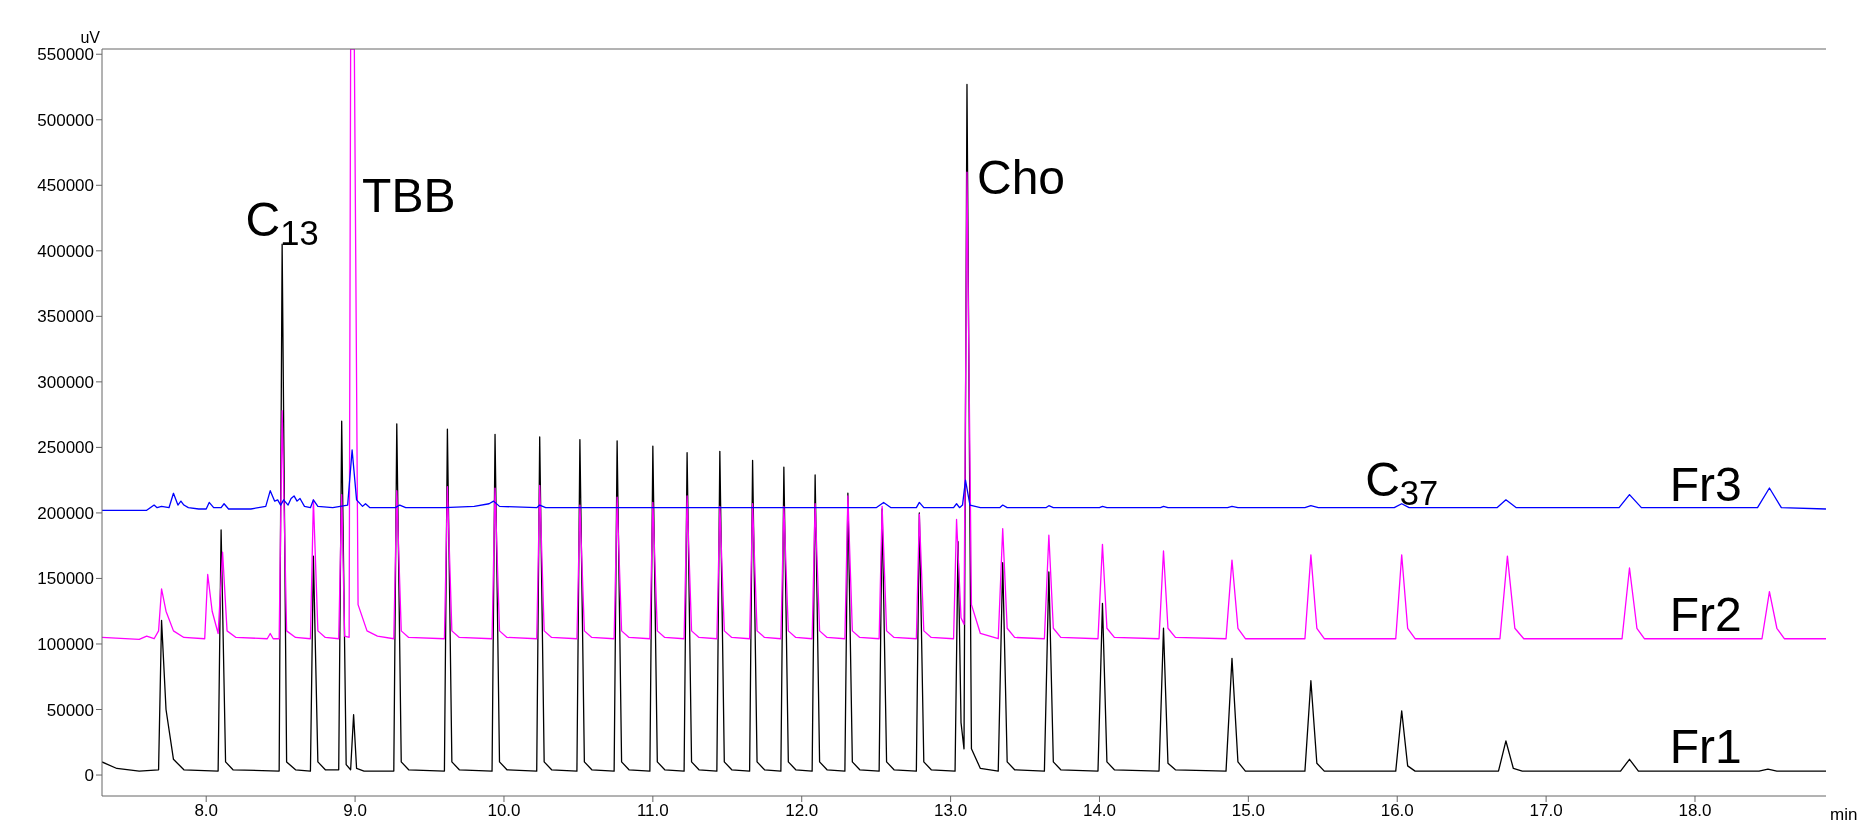  Describe the element at coordinates (1402, 482) in the screenshot. I see `annotation: C$_{37}$` at that location.